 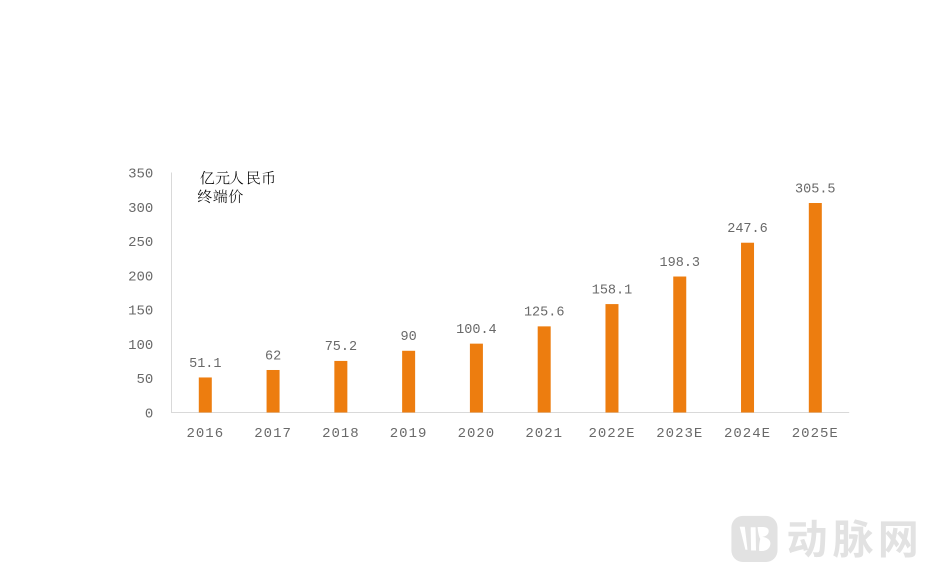 I want to click on svg-text: 300, so click(x=140, y=209).